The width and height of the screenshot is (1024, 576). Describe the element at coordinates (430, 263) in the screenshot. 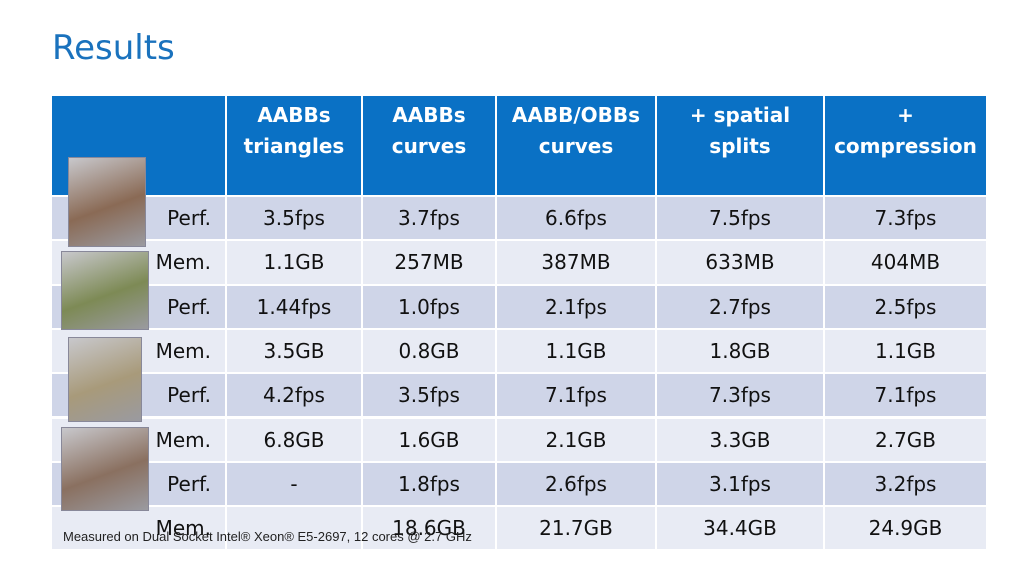

I see `table-cell: 257MB` at that location.